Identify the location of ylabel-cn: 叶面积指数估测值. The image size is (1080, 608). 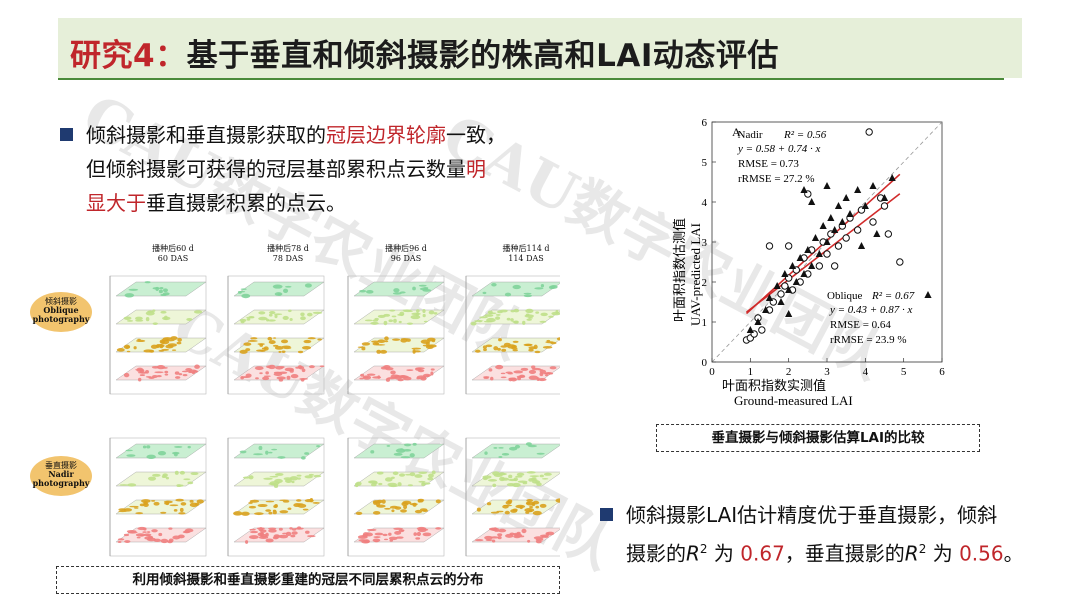
(680, 270).